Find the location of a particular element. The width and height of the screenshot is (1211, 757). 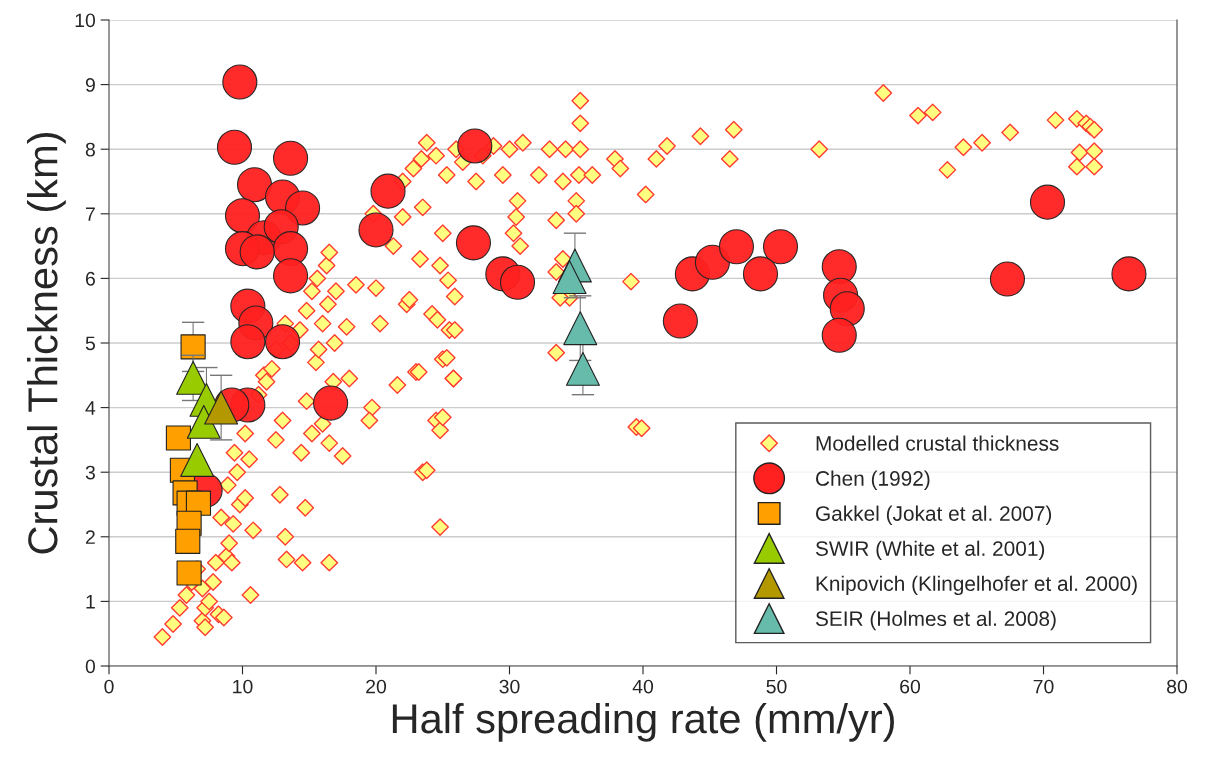

x-axis-title: Half spreading rate (mm/yr) is located at coordinates (643, 722).